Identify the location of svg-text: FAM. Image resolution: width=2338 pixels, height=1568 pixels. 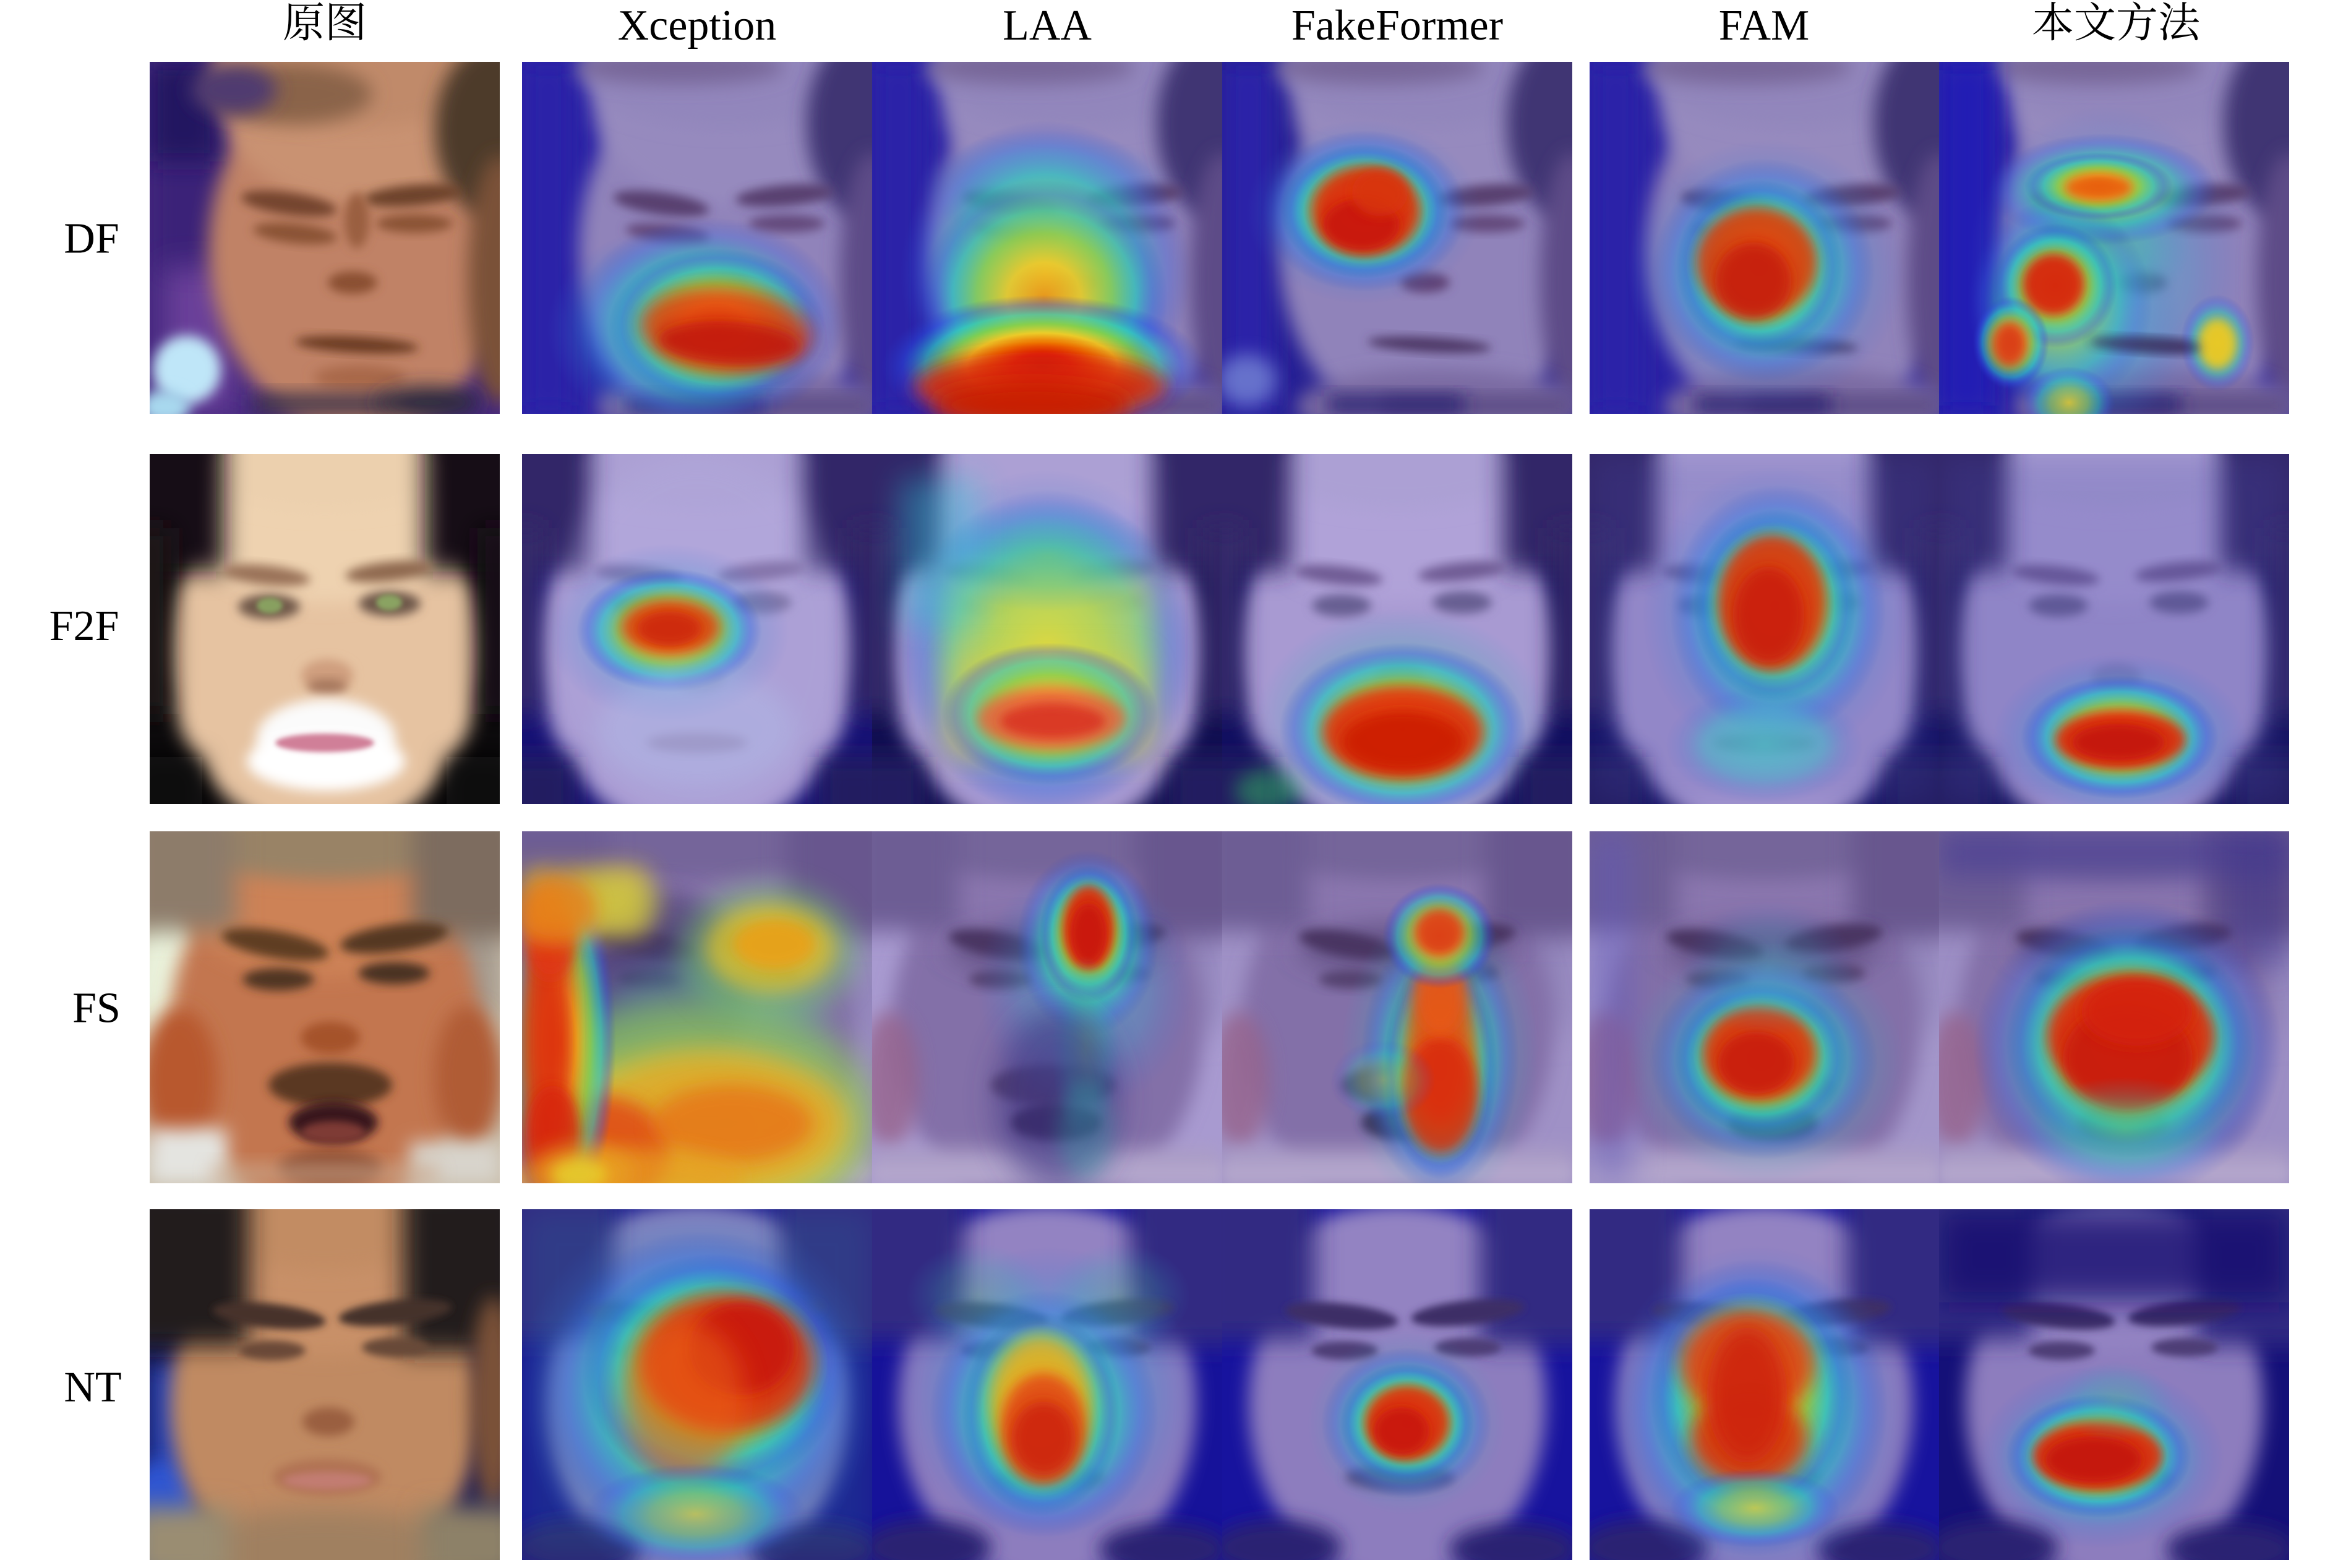
(1764, 25).